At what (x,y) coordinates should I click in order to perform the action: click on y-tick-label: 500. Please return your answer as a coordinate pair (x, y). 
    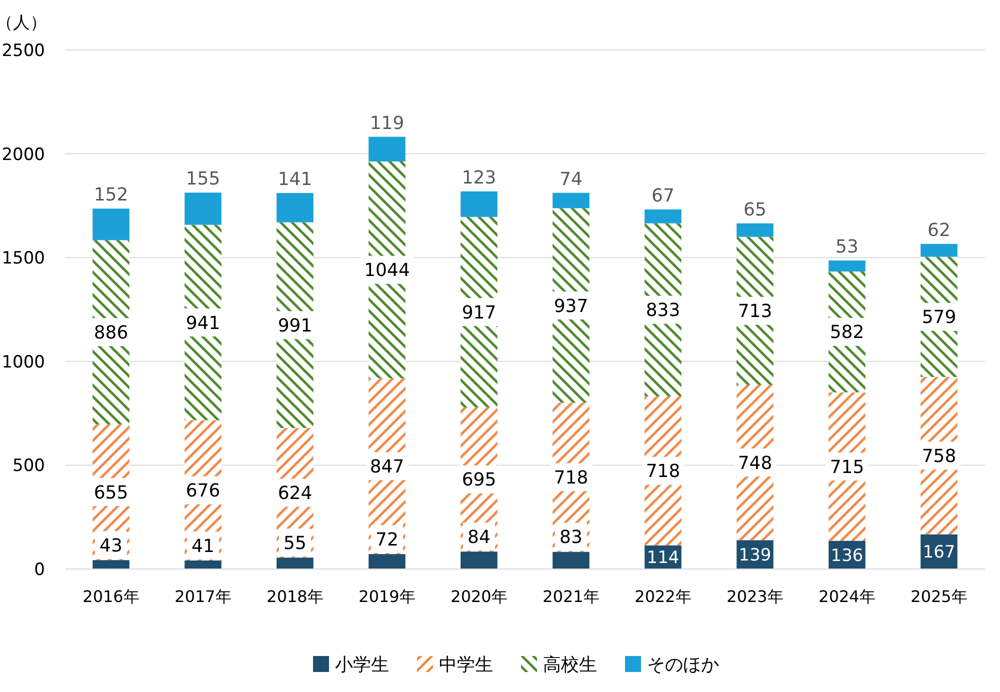
    Looking at the image, I should click on (28, 466).